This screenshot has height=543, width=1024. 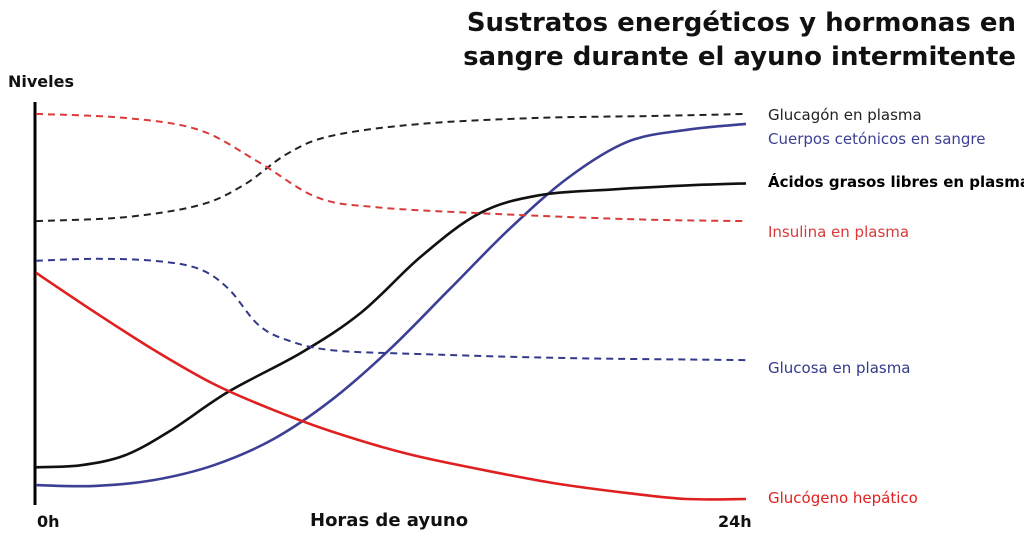 I want to click on x-tick-label-start: 0h, so click(x=48, y=521).